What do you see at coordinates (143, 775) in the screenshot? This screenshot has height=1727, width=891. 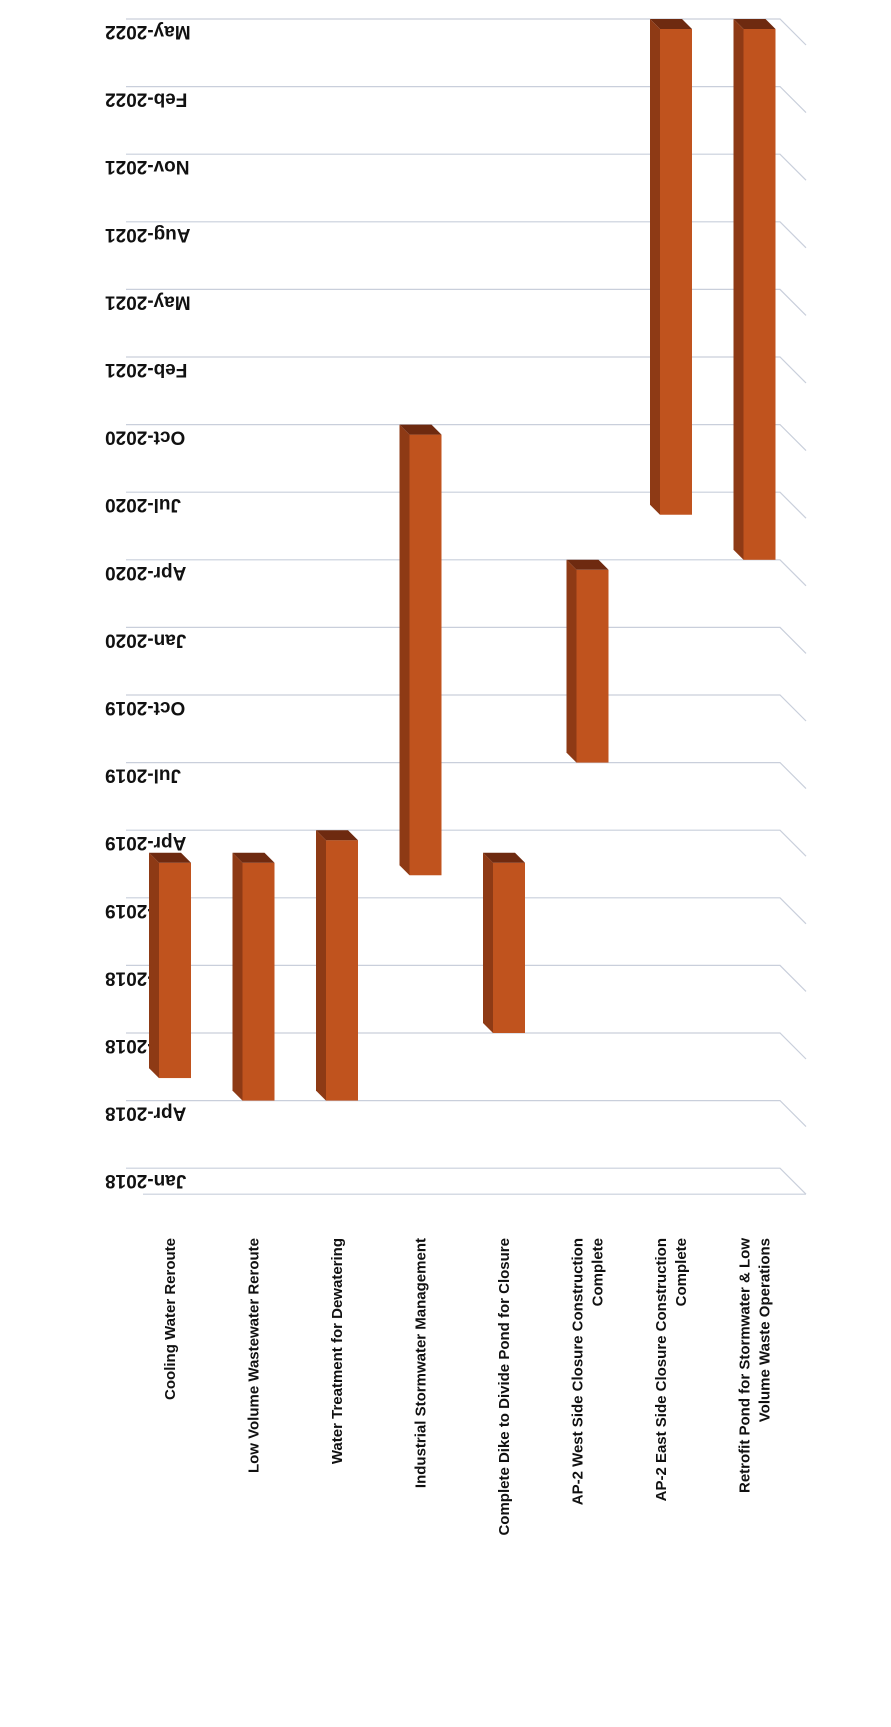 I see `y-tick-label: Jul-2019` at bounding box center [143, 775].